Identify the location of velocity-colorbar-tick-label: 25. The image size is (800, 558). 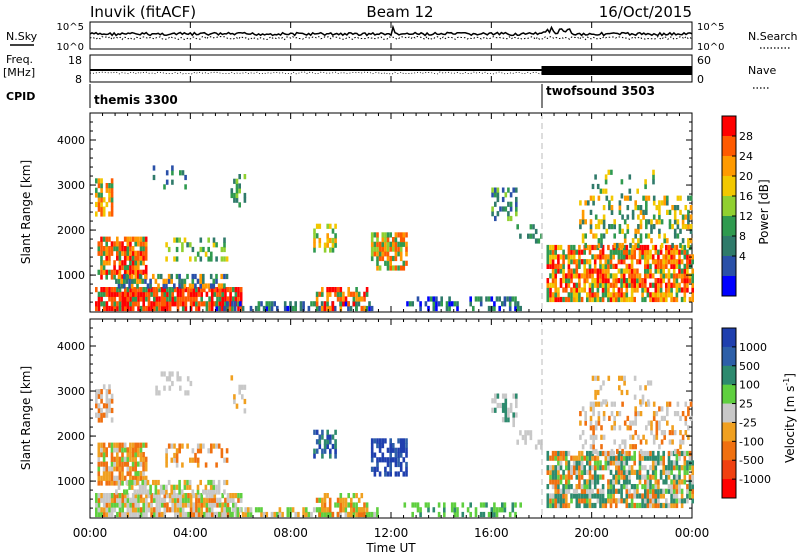
(746, 404).